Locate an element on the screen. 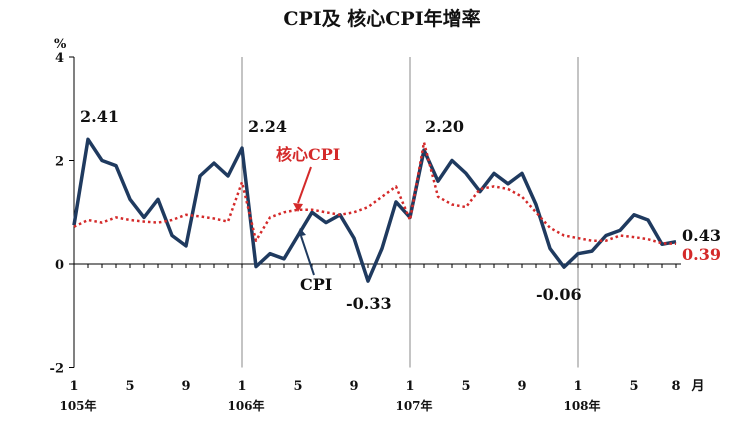  annotation-core-cpi-last: 0.39 is located at coordinates (701, 254).